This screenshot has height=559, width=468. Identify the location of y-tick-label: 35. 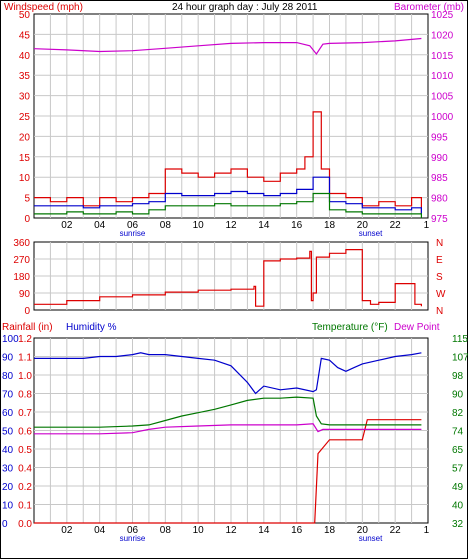
(25, 76).